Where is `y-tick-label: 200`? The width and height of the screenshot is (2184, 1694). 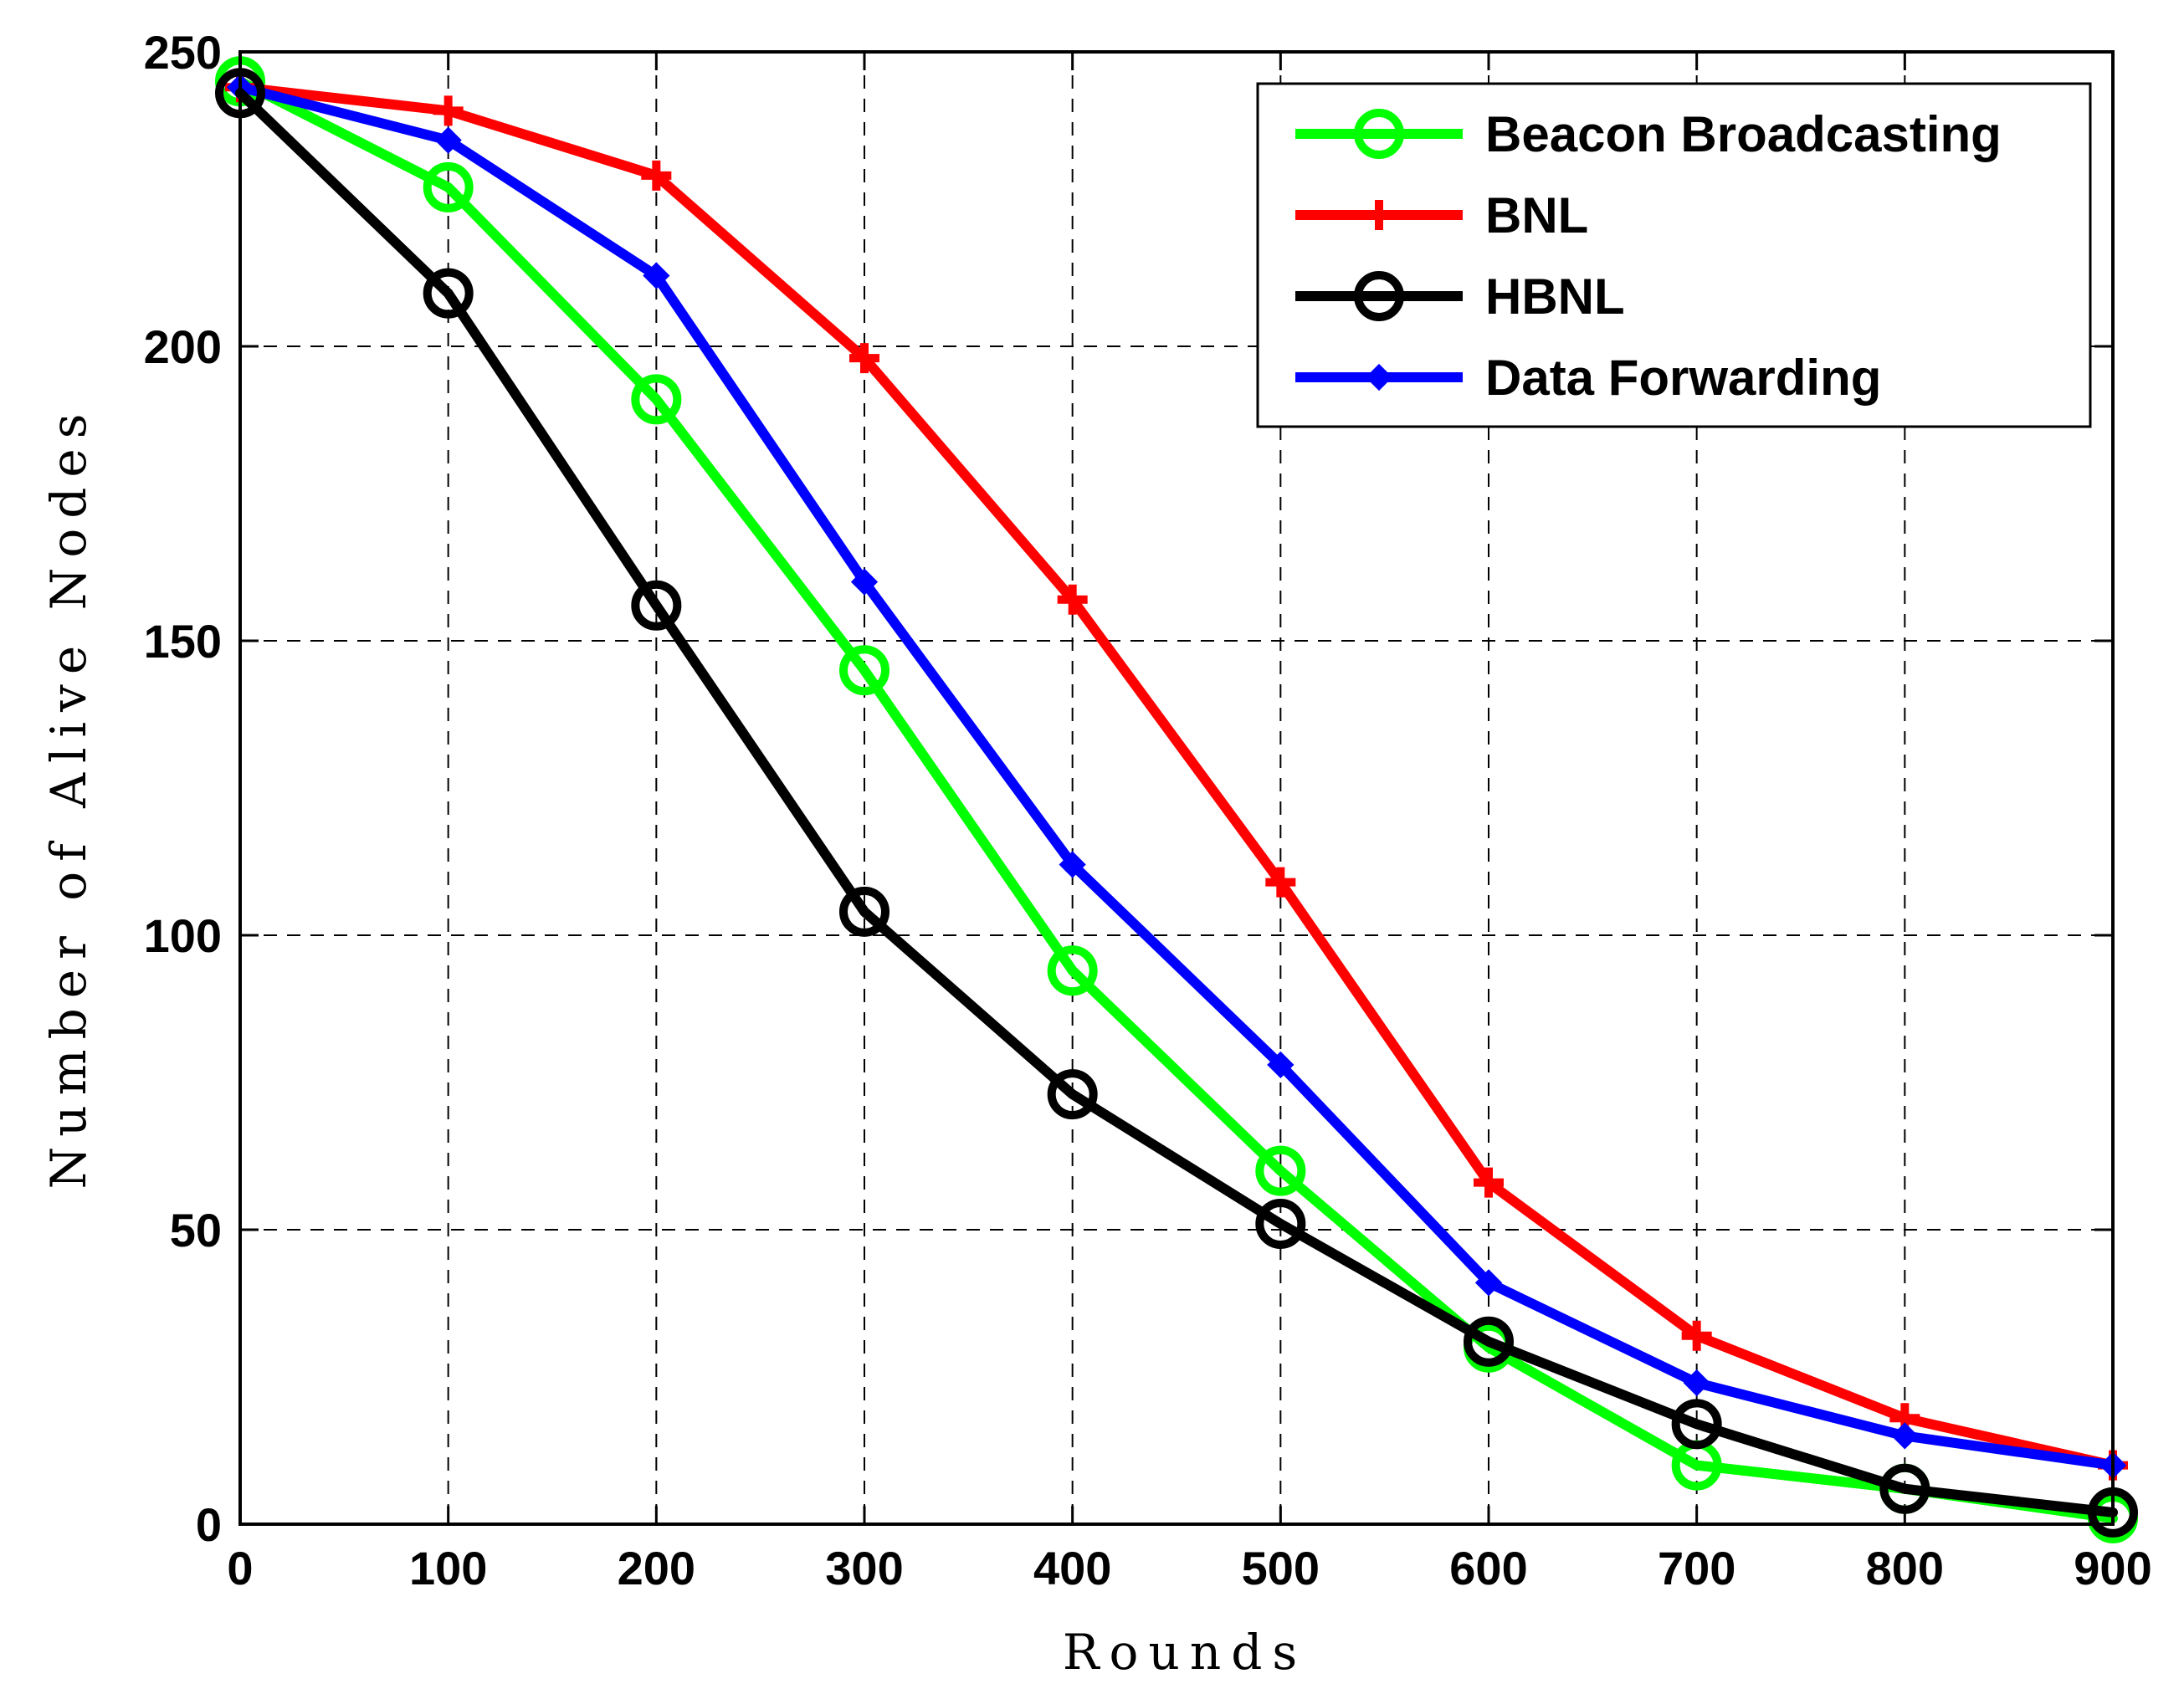
y-tick-label: 200 is located at coordinates (183, 346).